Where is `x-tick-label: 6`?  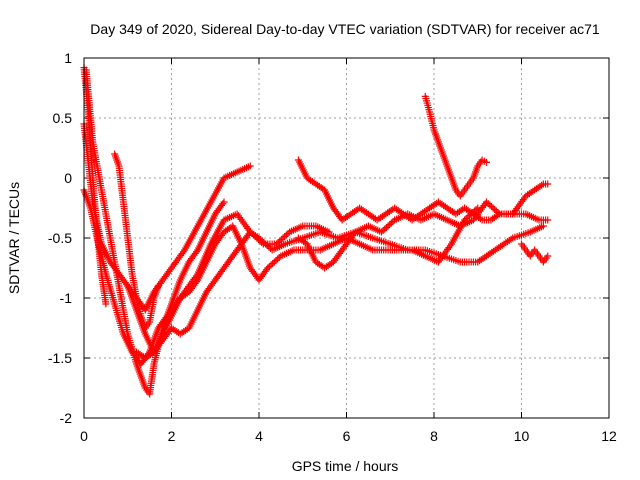
x-tick-label: 6 is located at coordinates (347, 436).